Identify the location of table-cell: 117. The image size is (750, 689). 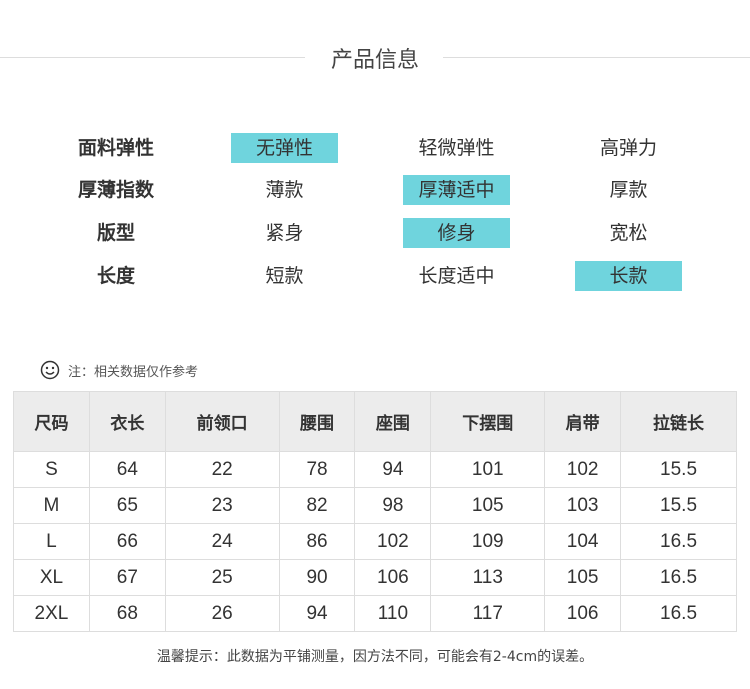
(488, 613).